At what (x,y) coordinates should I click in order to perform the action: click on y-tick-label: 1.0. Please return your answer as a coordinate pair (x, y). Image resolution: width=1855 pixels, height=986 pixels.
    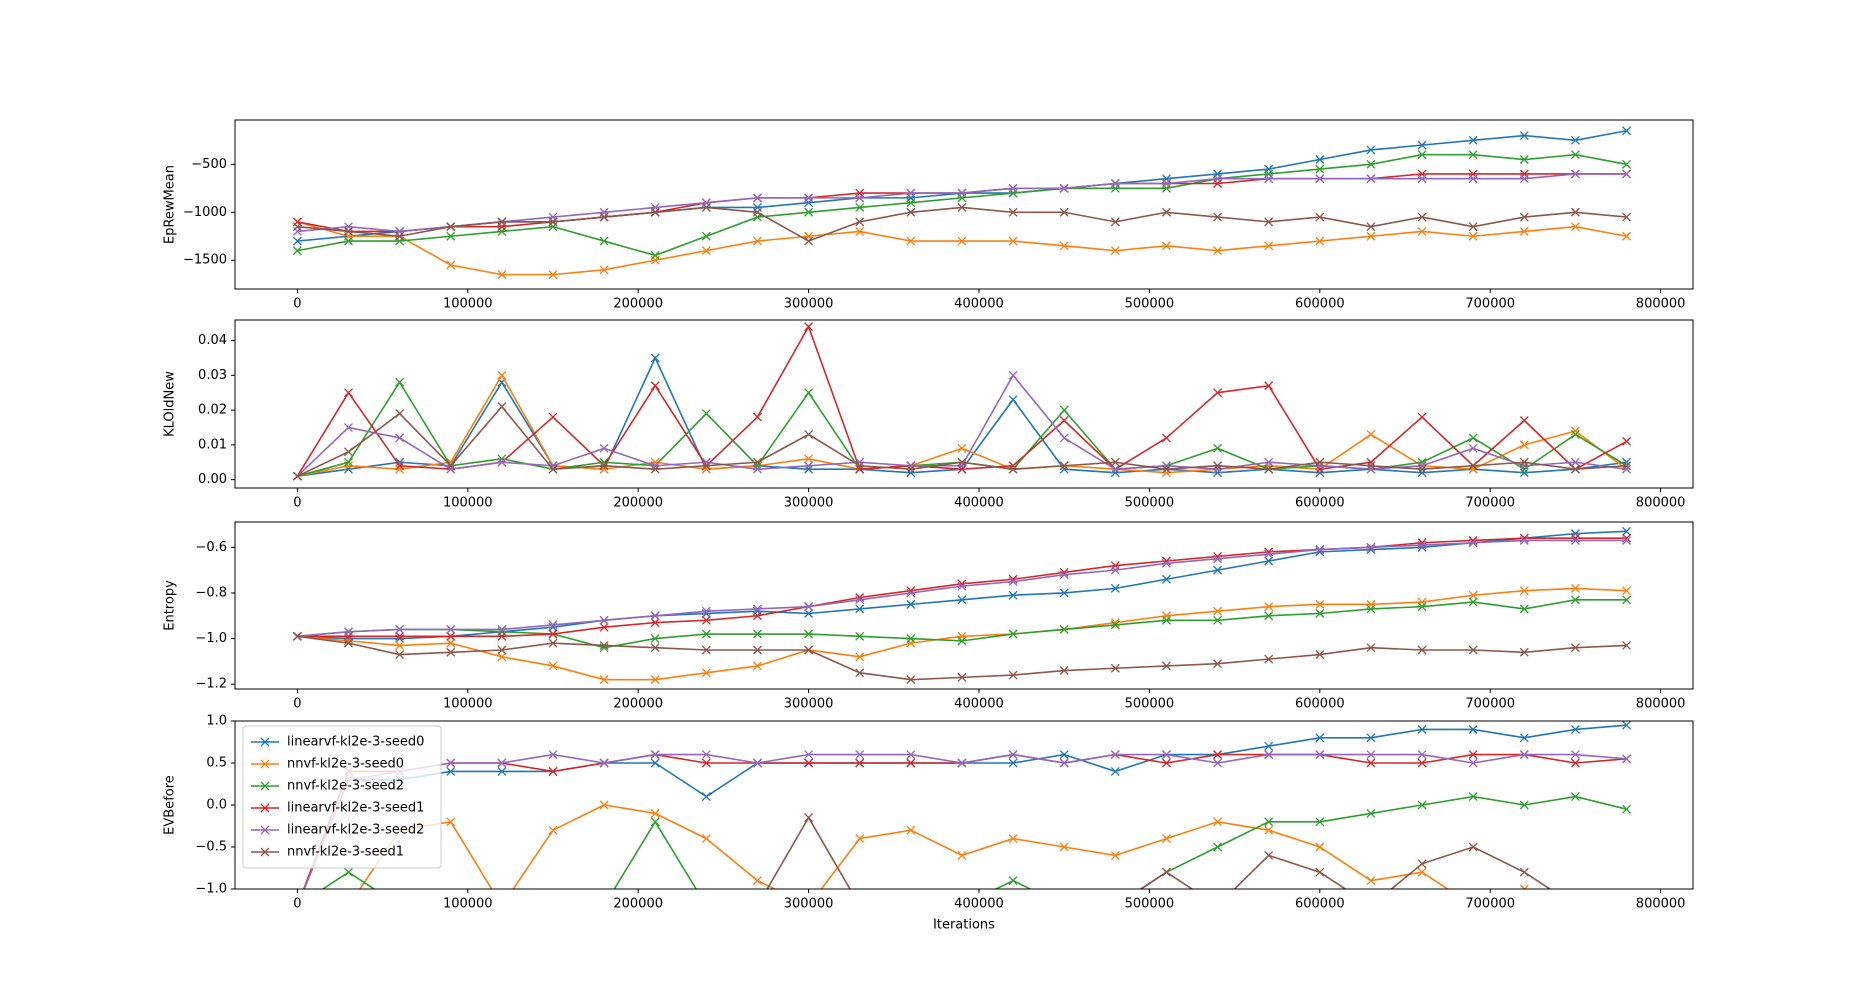
    Looking at the image, I should click on (216, 721).